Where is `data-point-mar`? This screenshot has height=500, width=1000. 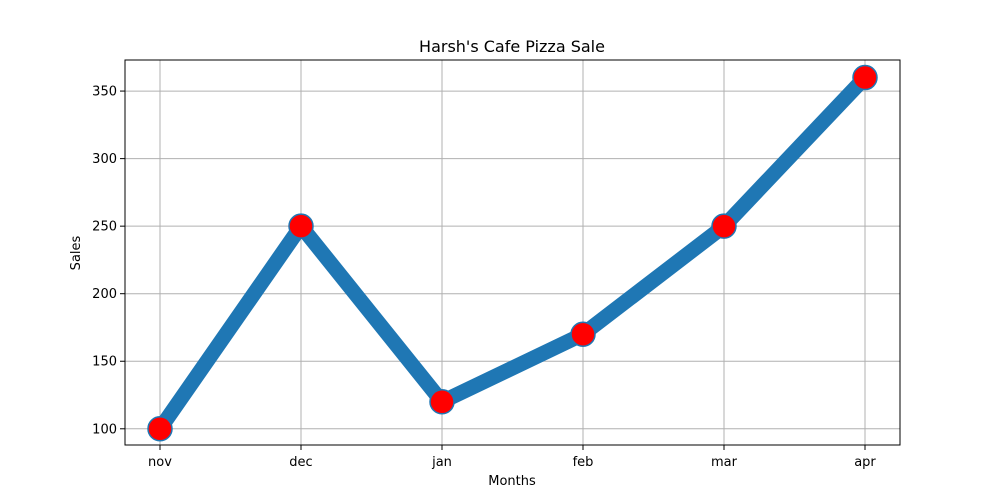
data-point-mar is located at coordinates (724, 226).